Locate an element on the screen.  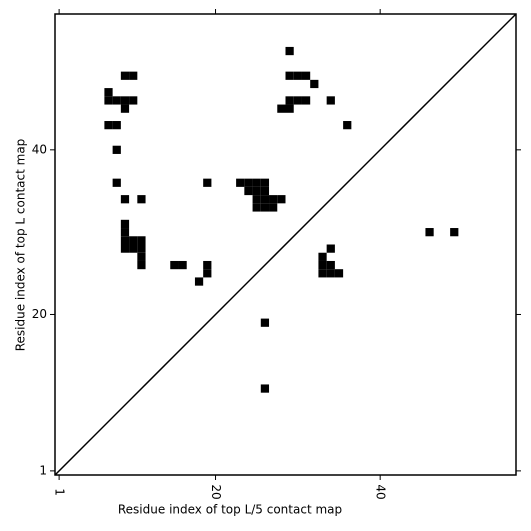
x-tick-label: 1 is located at coordinates (60, 492).